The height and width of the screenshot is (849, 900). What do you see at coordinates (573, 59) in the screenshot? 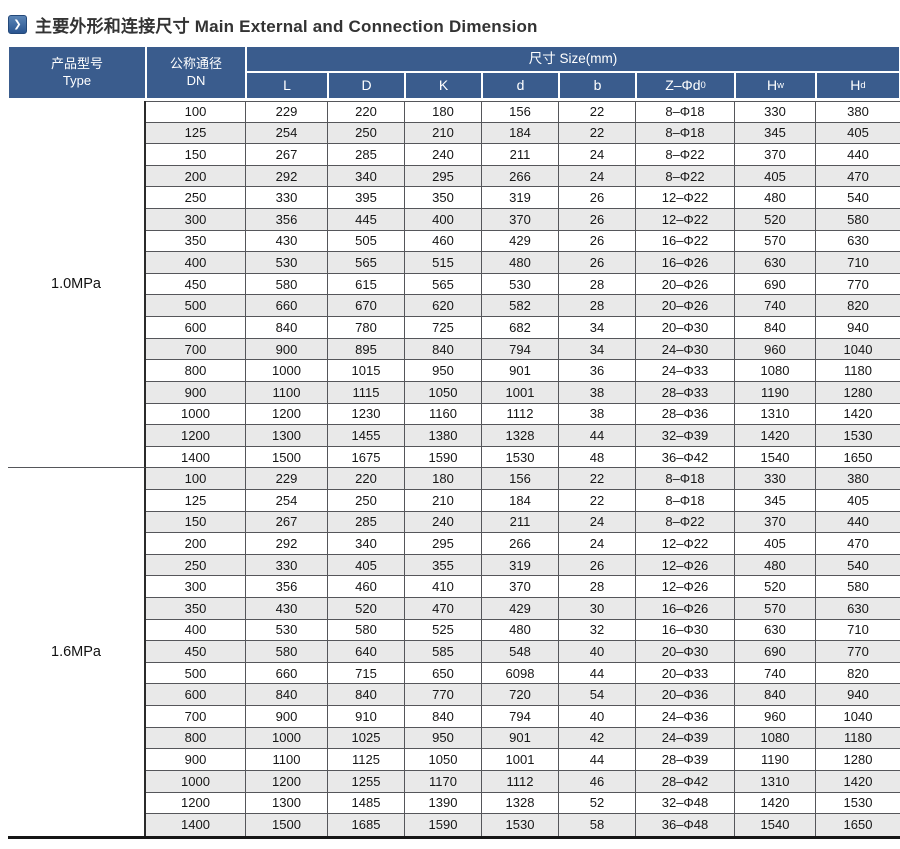
I see `column-header-size: 尺寸 Size(mm)` at bounding box center [573, 59].